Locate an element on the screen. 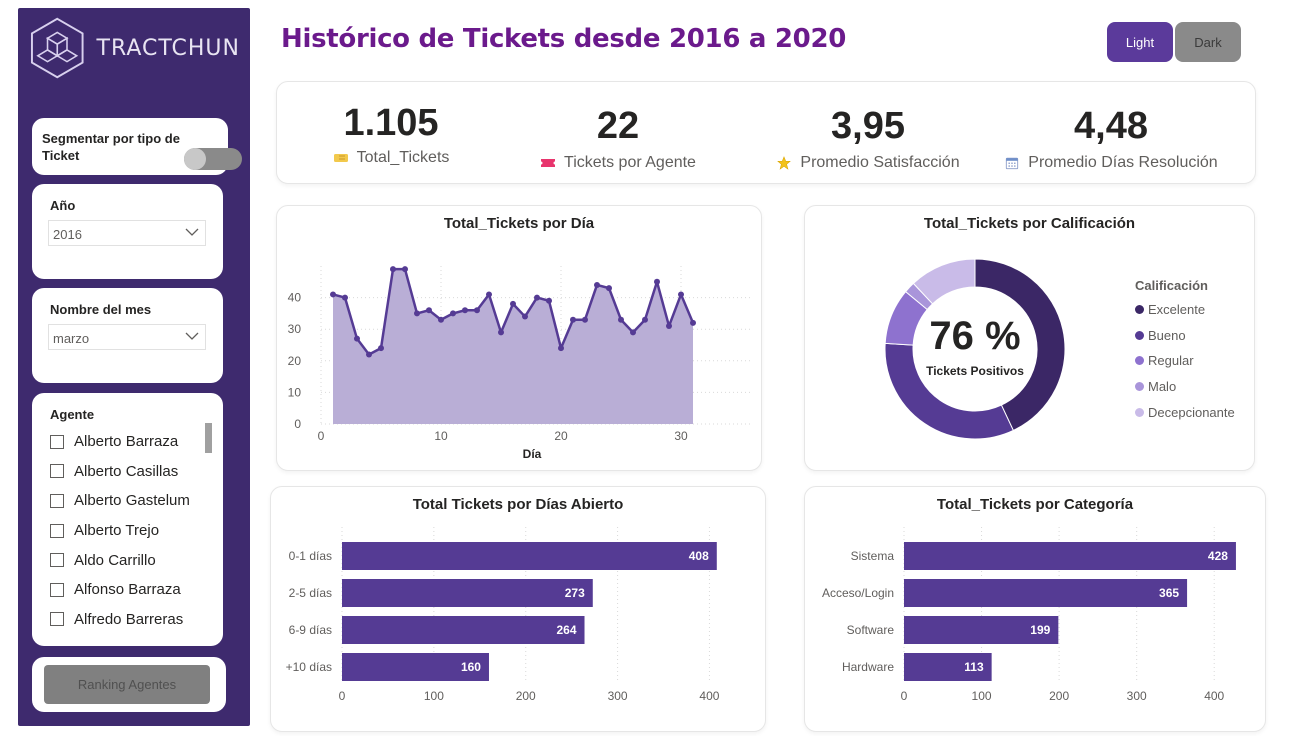 This screenshot has height=736, width=1314. bar-value-label: 428 is located at coordinates (1218, 556).